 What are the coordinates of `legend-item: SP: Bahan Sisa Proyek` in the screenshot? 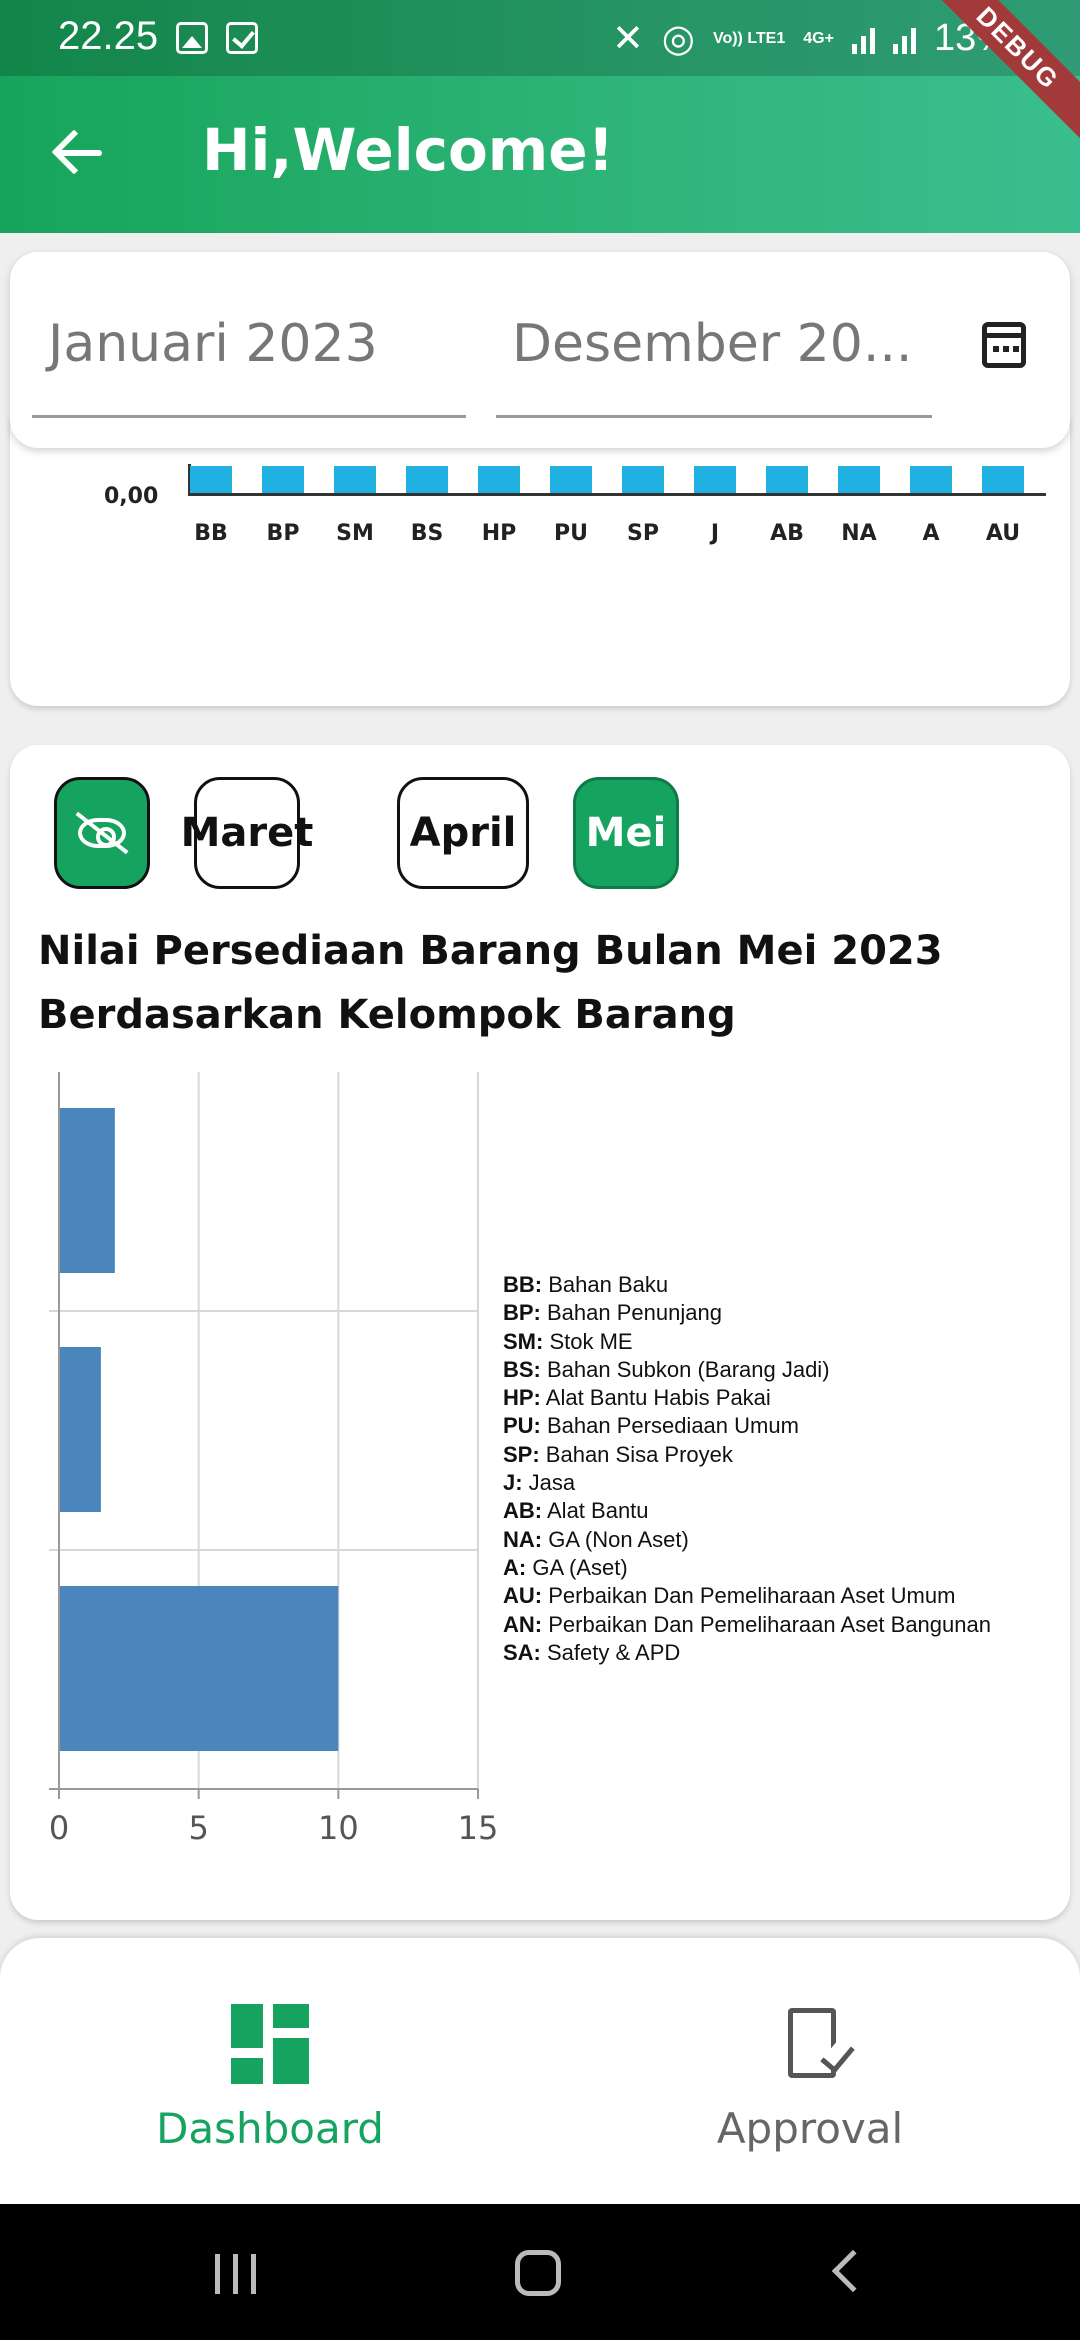 It's located at (747, 1455).